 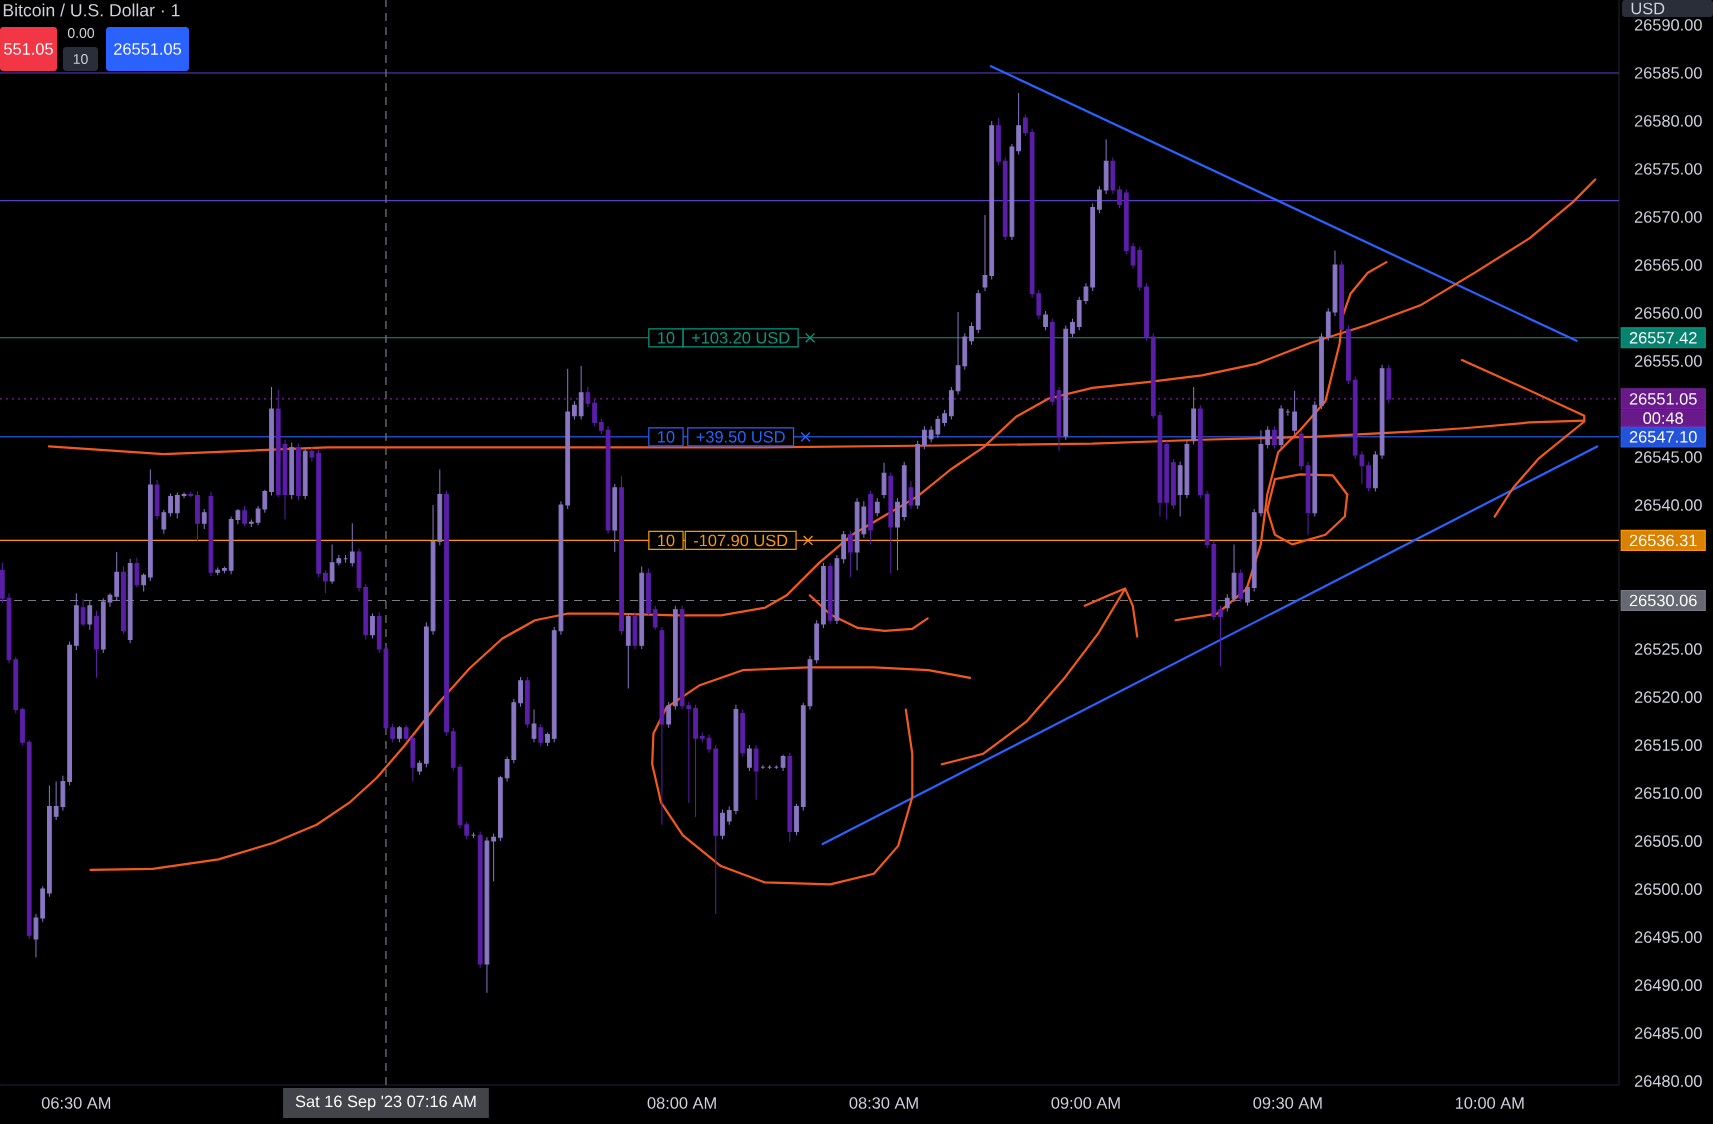 What do you see at coordinates (1668, 793) in the screenshot?
I see `y-tick-label: 26510.00` at bounding box center [1668, 793].